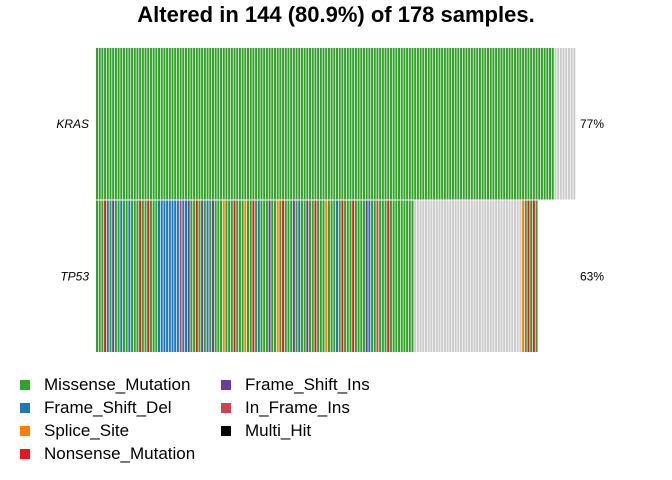 This screenshot has height=480, width=672. Describe the element at coordinates (188, 276) in the screenshot. I see `cell-tp53-frame-shift-ins` at that location.